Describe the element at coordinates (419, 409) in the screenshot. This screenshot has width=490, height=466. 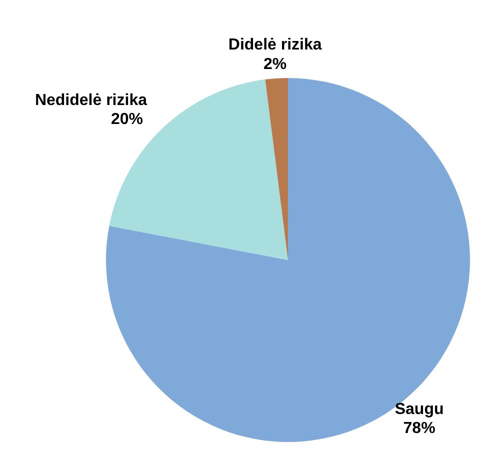
I see `slice-label: Saugu` at that location.